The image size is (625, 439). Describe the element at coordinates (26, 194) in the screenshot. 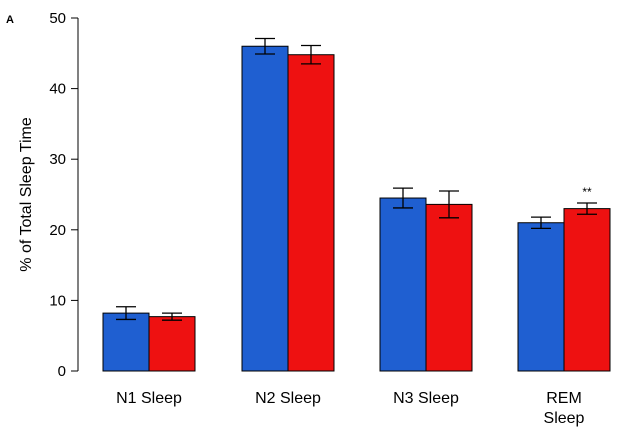

I see `y-axis-label: % of Total Sleep Time` at that location.